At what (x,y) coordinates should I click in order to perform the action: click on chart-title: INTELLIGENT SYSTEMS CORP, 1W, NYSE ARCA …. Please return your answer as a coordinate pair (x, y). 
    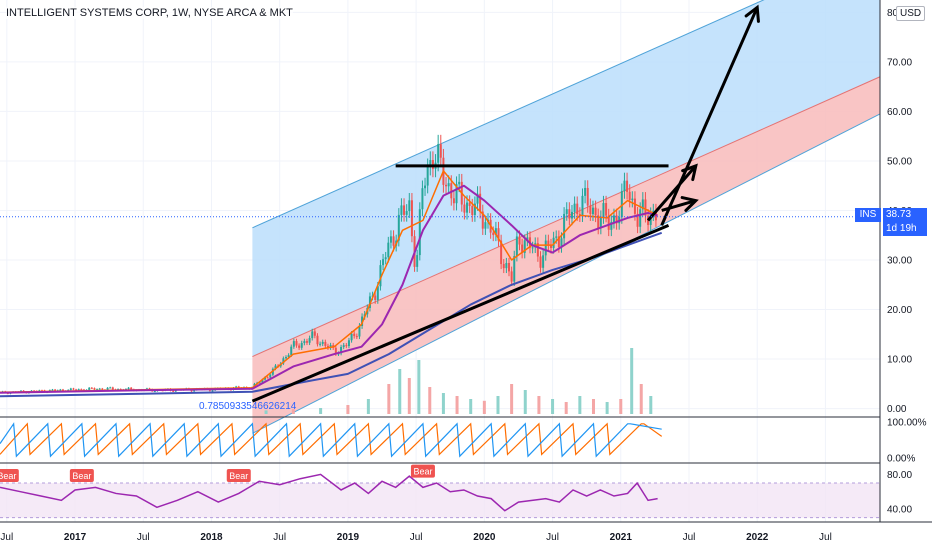
    Looking at the image, I should click on (149, 13).